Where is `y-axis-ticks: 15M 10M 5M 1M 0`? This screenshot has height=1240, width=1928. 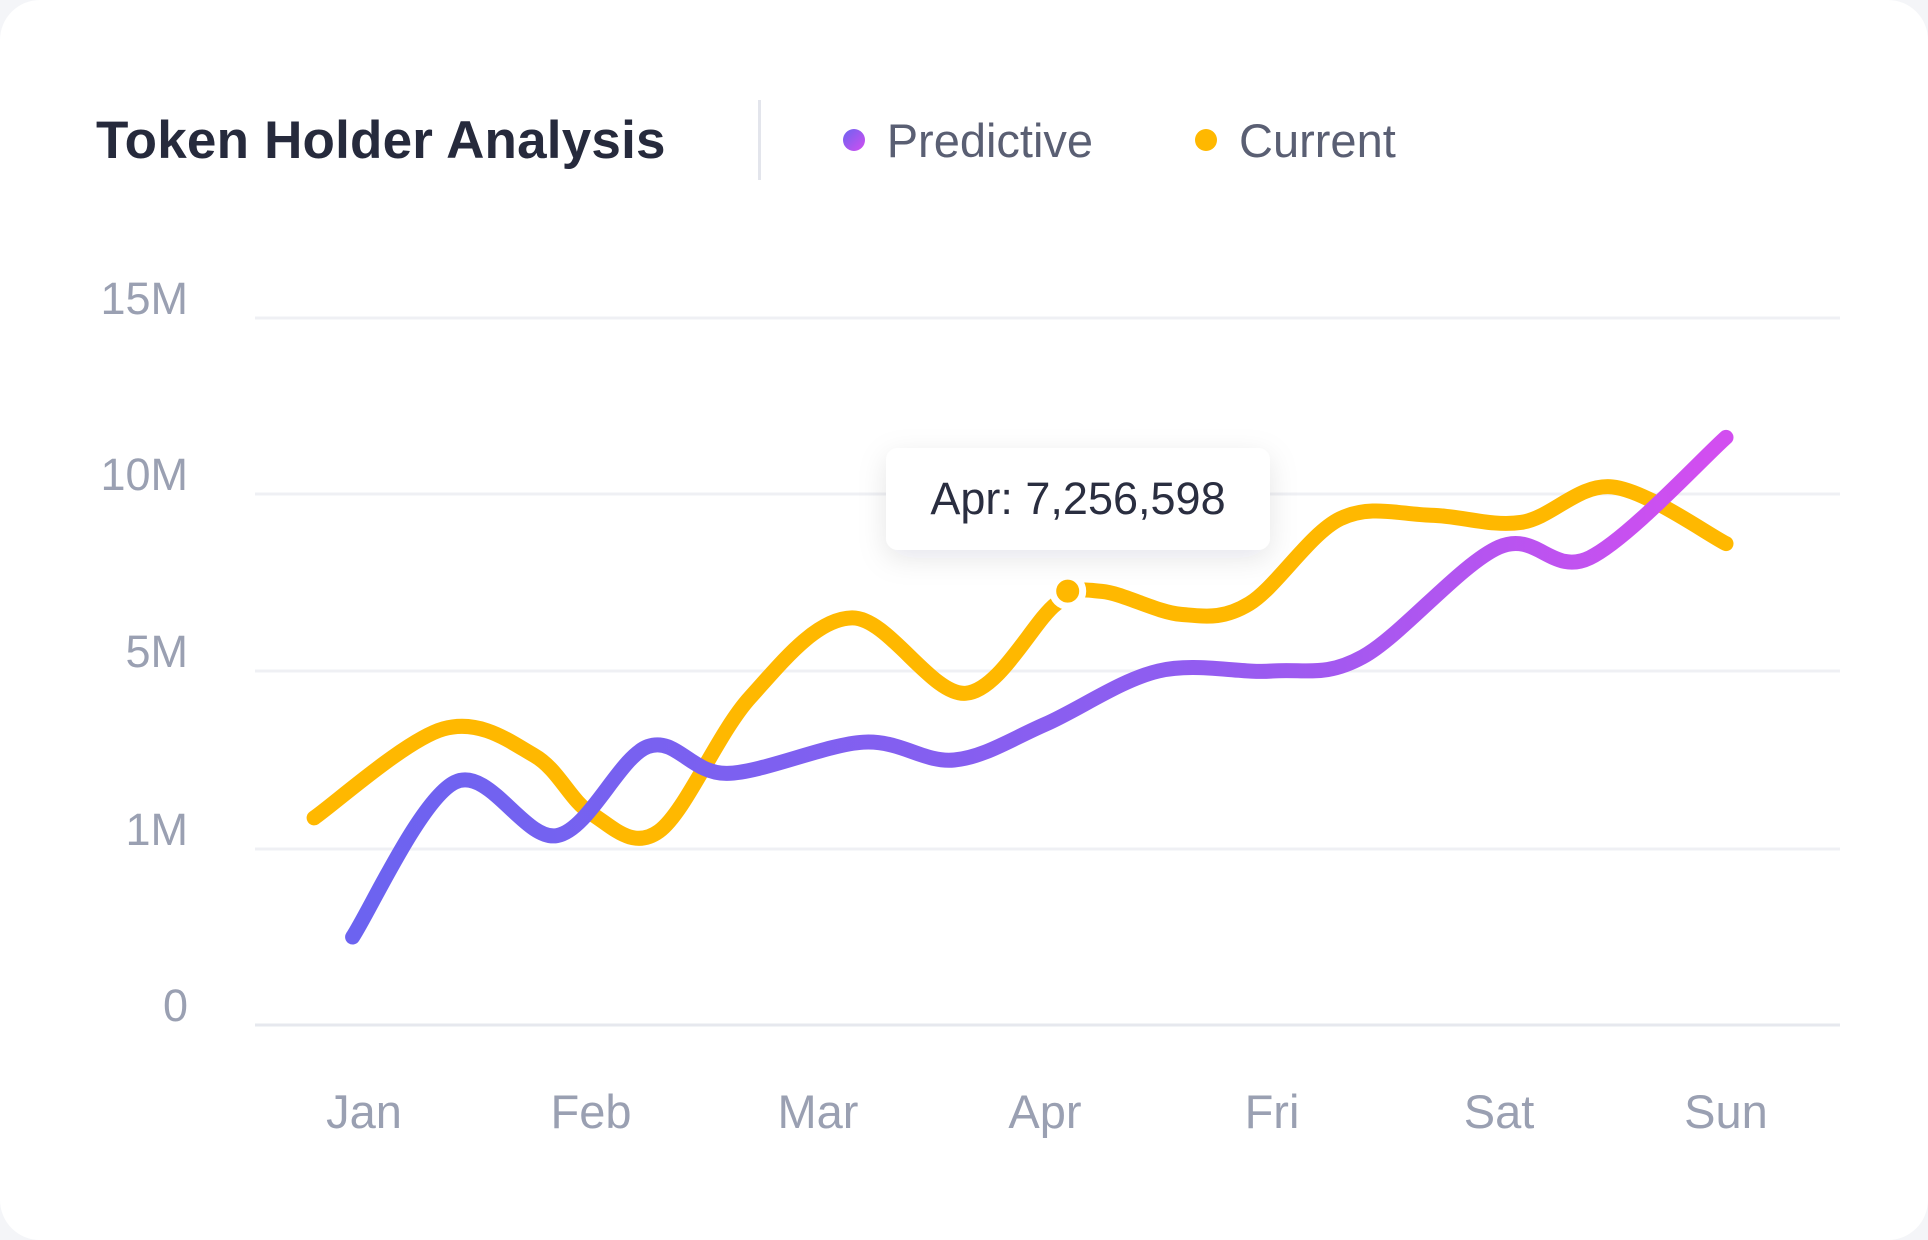
y-axis-ticks: 15M 10M 5M 1M 0 is located at coordinates (144, 652).